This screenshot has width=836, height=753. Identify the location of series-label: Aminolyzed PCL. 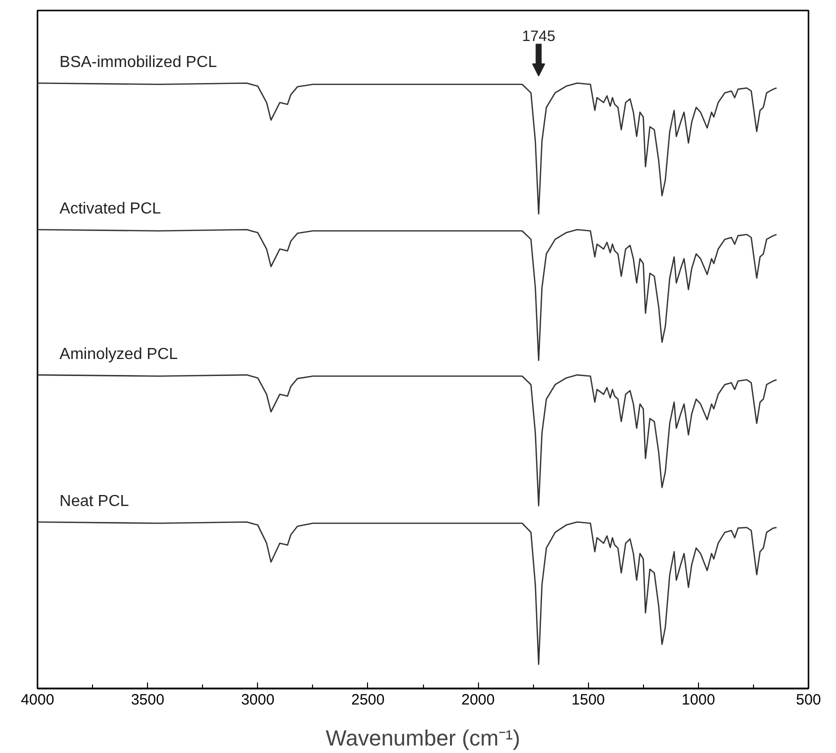
(119, 354).